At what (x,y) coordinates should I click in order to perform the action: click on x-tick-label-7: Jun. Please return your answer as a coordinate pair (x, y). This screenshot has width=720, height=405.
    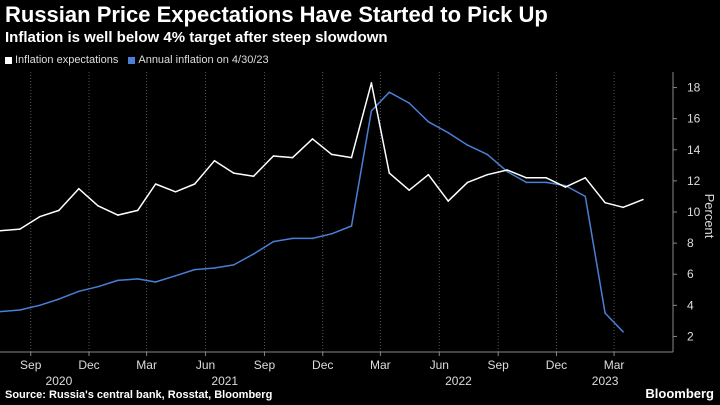
    Looking at the image, I should click on (439, 365).